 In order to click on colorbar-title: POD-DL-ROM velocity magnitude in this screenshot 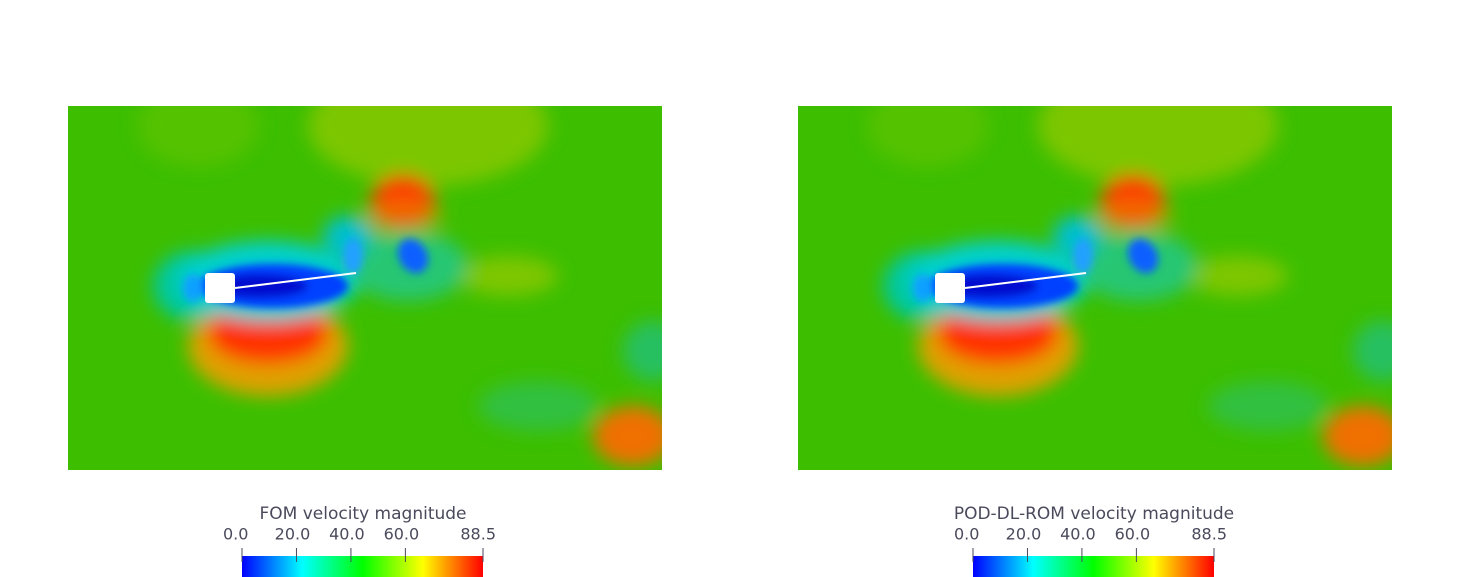, I will do `click(1094, 514)`.